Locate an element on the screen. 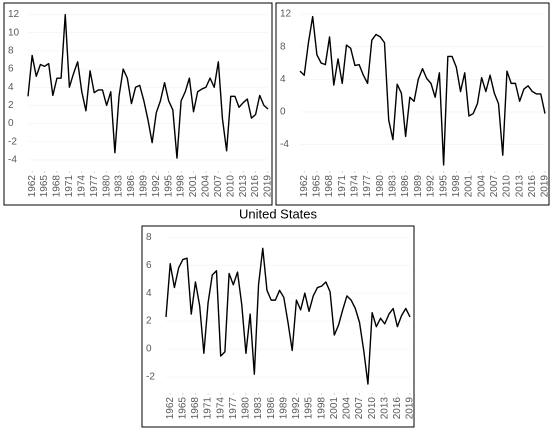 The image size is (556, 435). y-tick-label: 10 is located at coordinates (14, 32).